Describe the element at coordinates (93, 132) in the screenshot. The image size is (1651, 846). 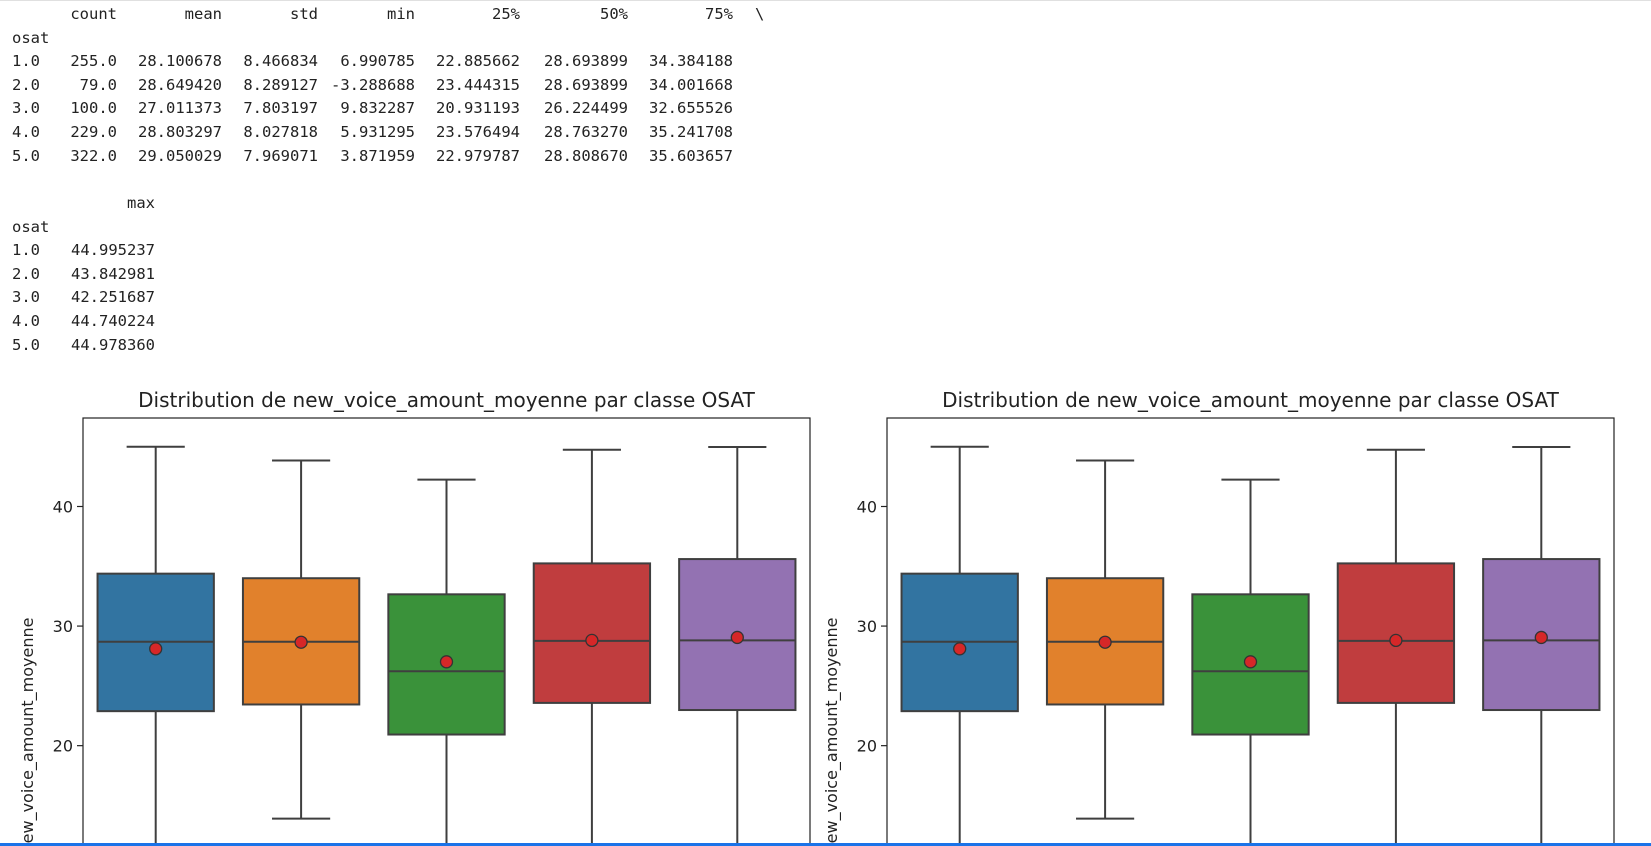
I see `cell: 229.0` at that location.